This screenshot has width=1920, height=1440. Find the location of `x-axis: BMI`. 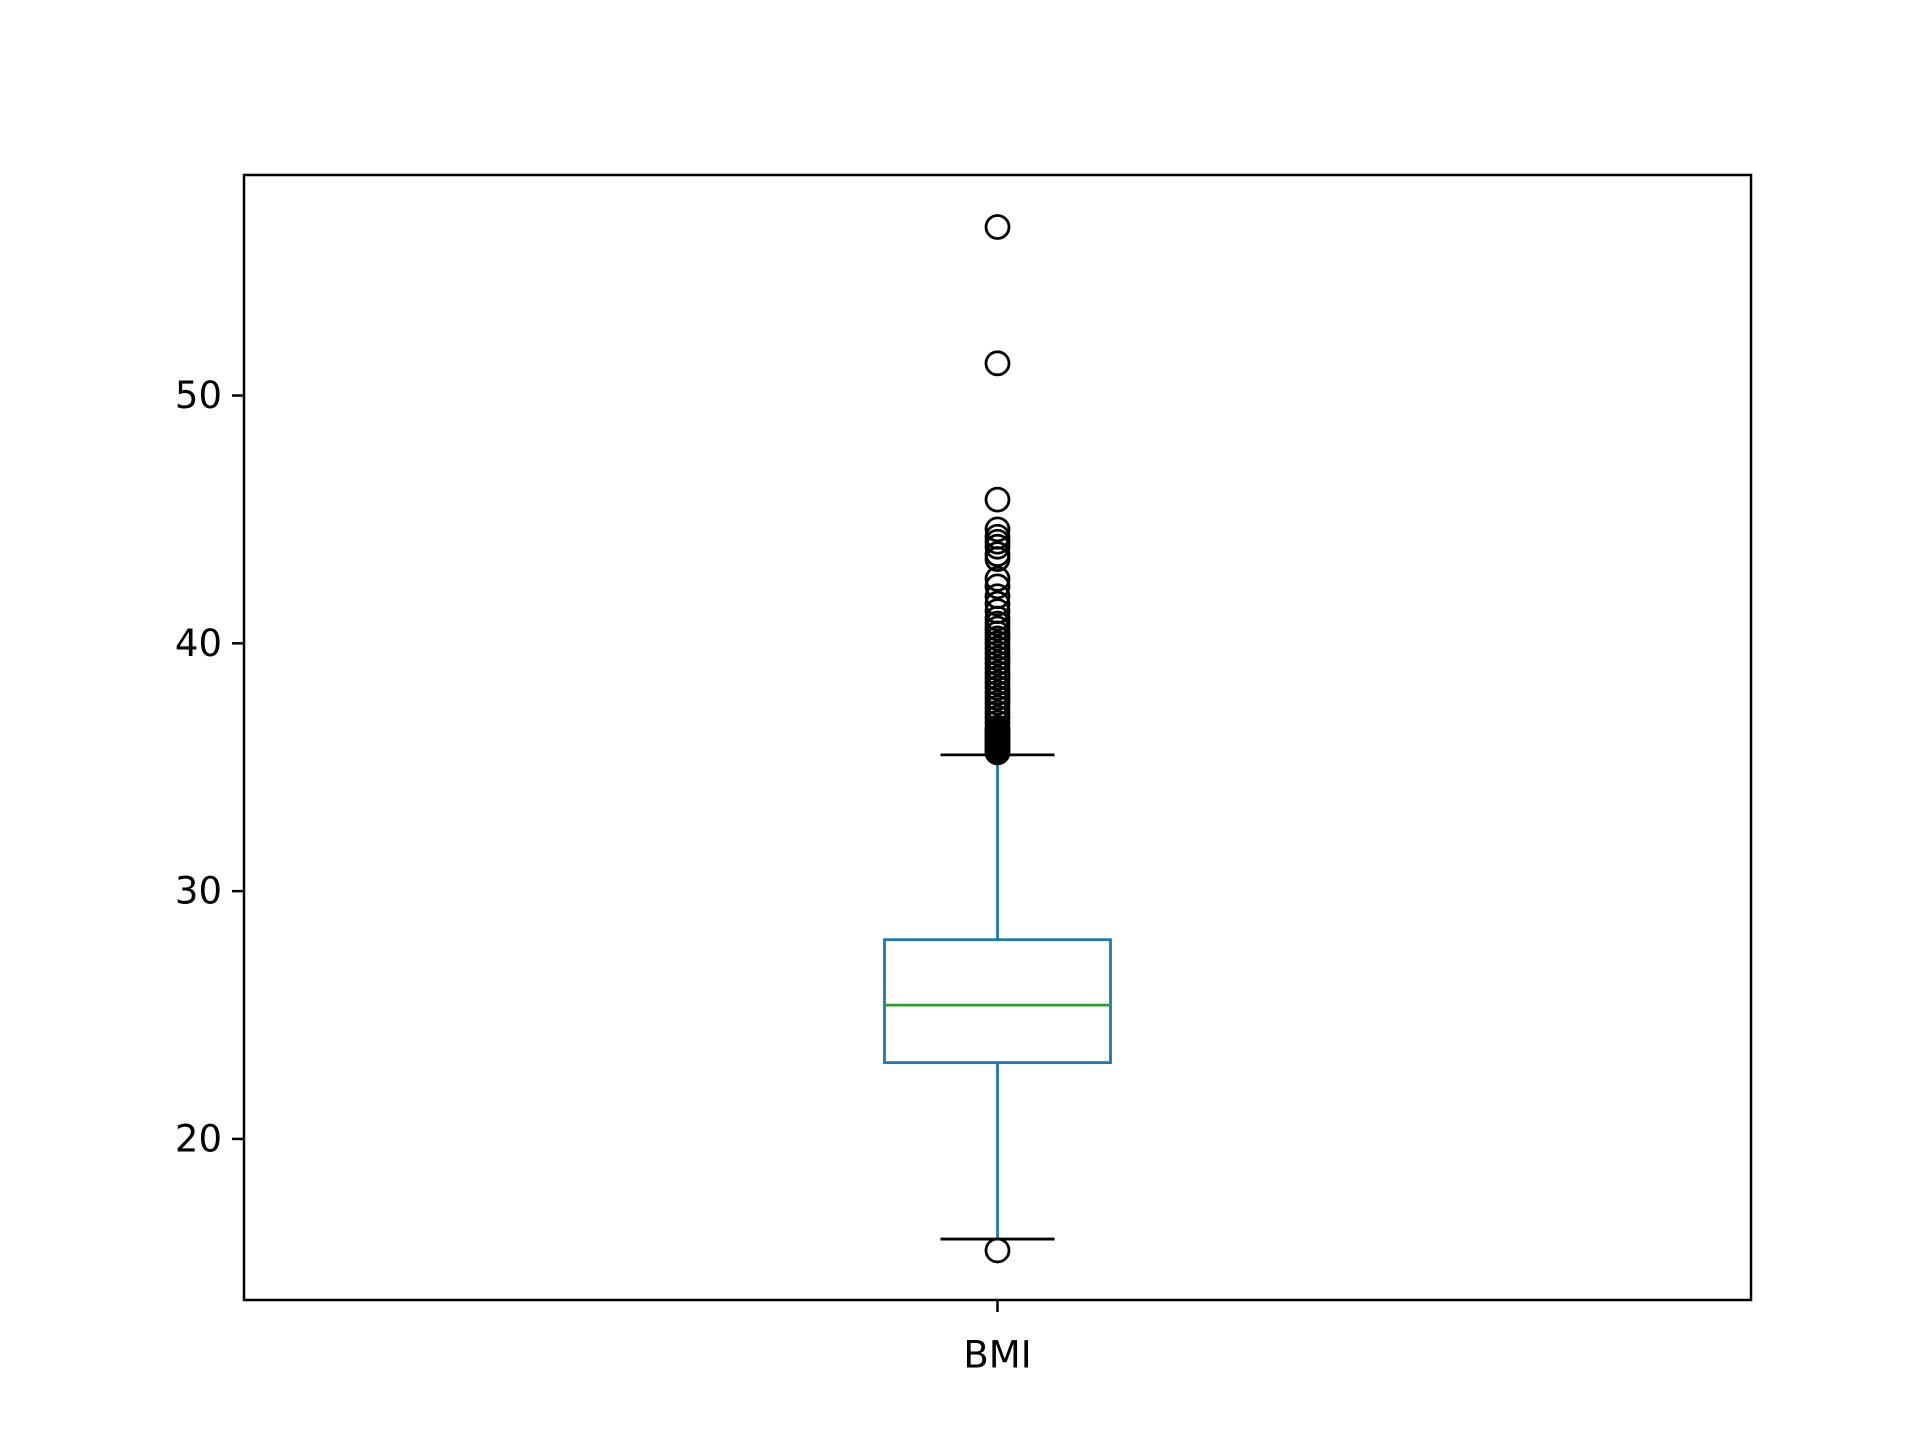

x-axis: BMI is located at coordinates (997, 1338).